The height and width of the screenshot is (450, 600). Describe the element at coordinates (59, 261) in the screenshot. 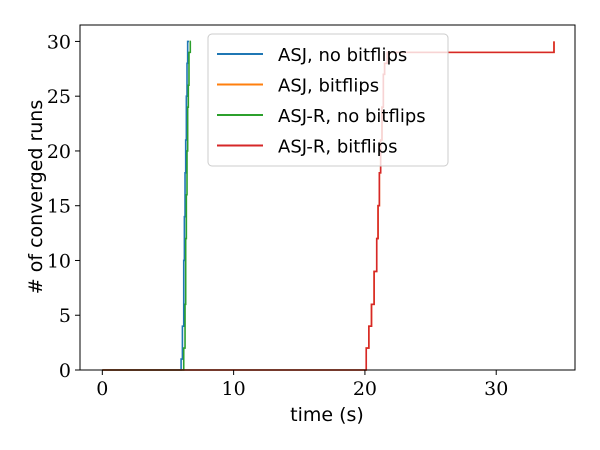

I see `y-tick-label: 10` at that location.